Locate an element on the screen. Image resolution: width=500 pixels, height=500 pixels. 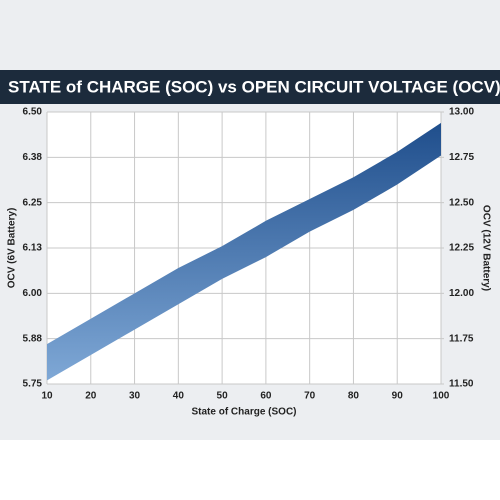
title-bar is located at coordinates (250, 87).